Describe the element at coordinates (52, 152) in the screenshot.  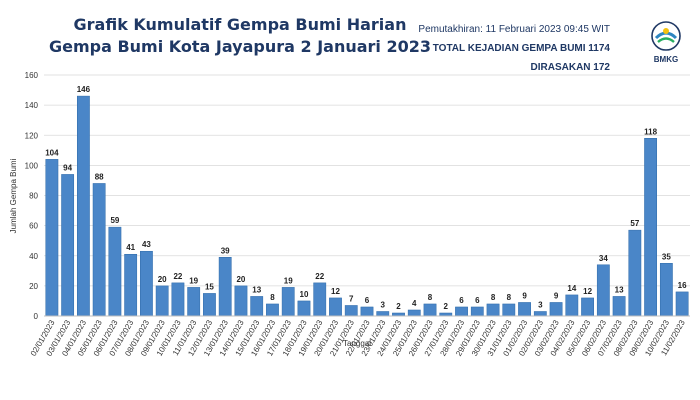
I see `bar-value-label: 104` at that location.